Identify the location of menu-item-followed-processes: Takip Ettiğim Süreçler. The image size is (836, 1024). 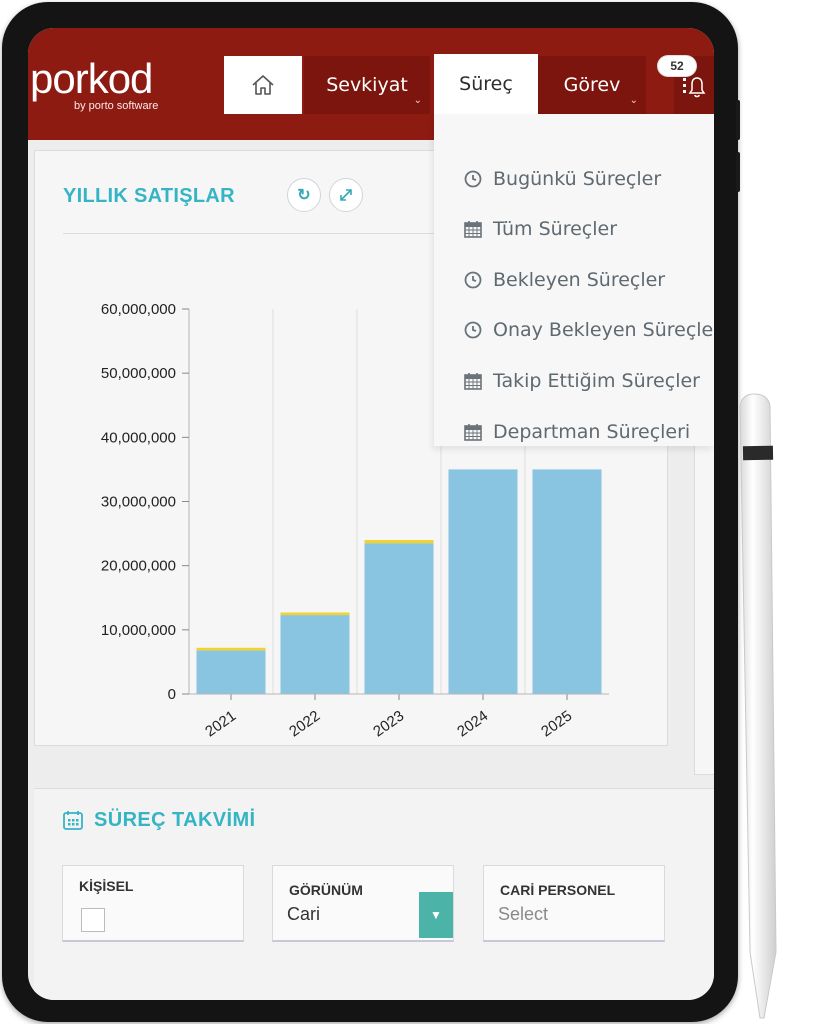
(581, 381).